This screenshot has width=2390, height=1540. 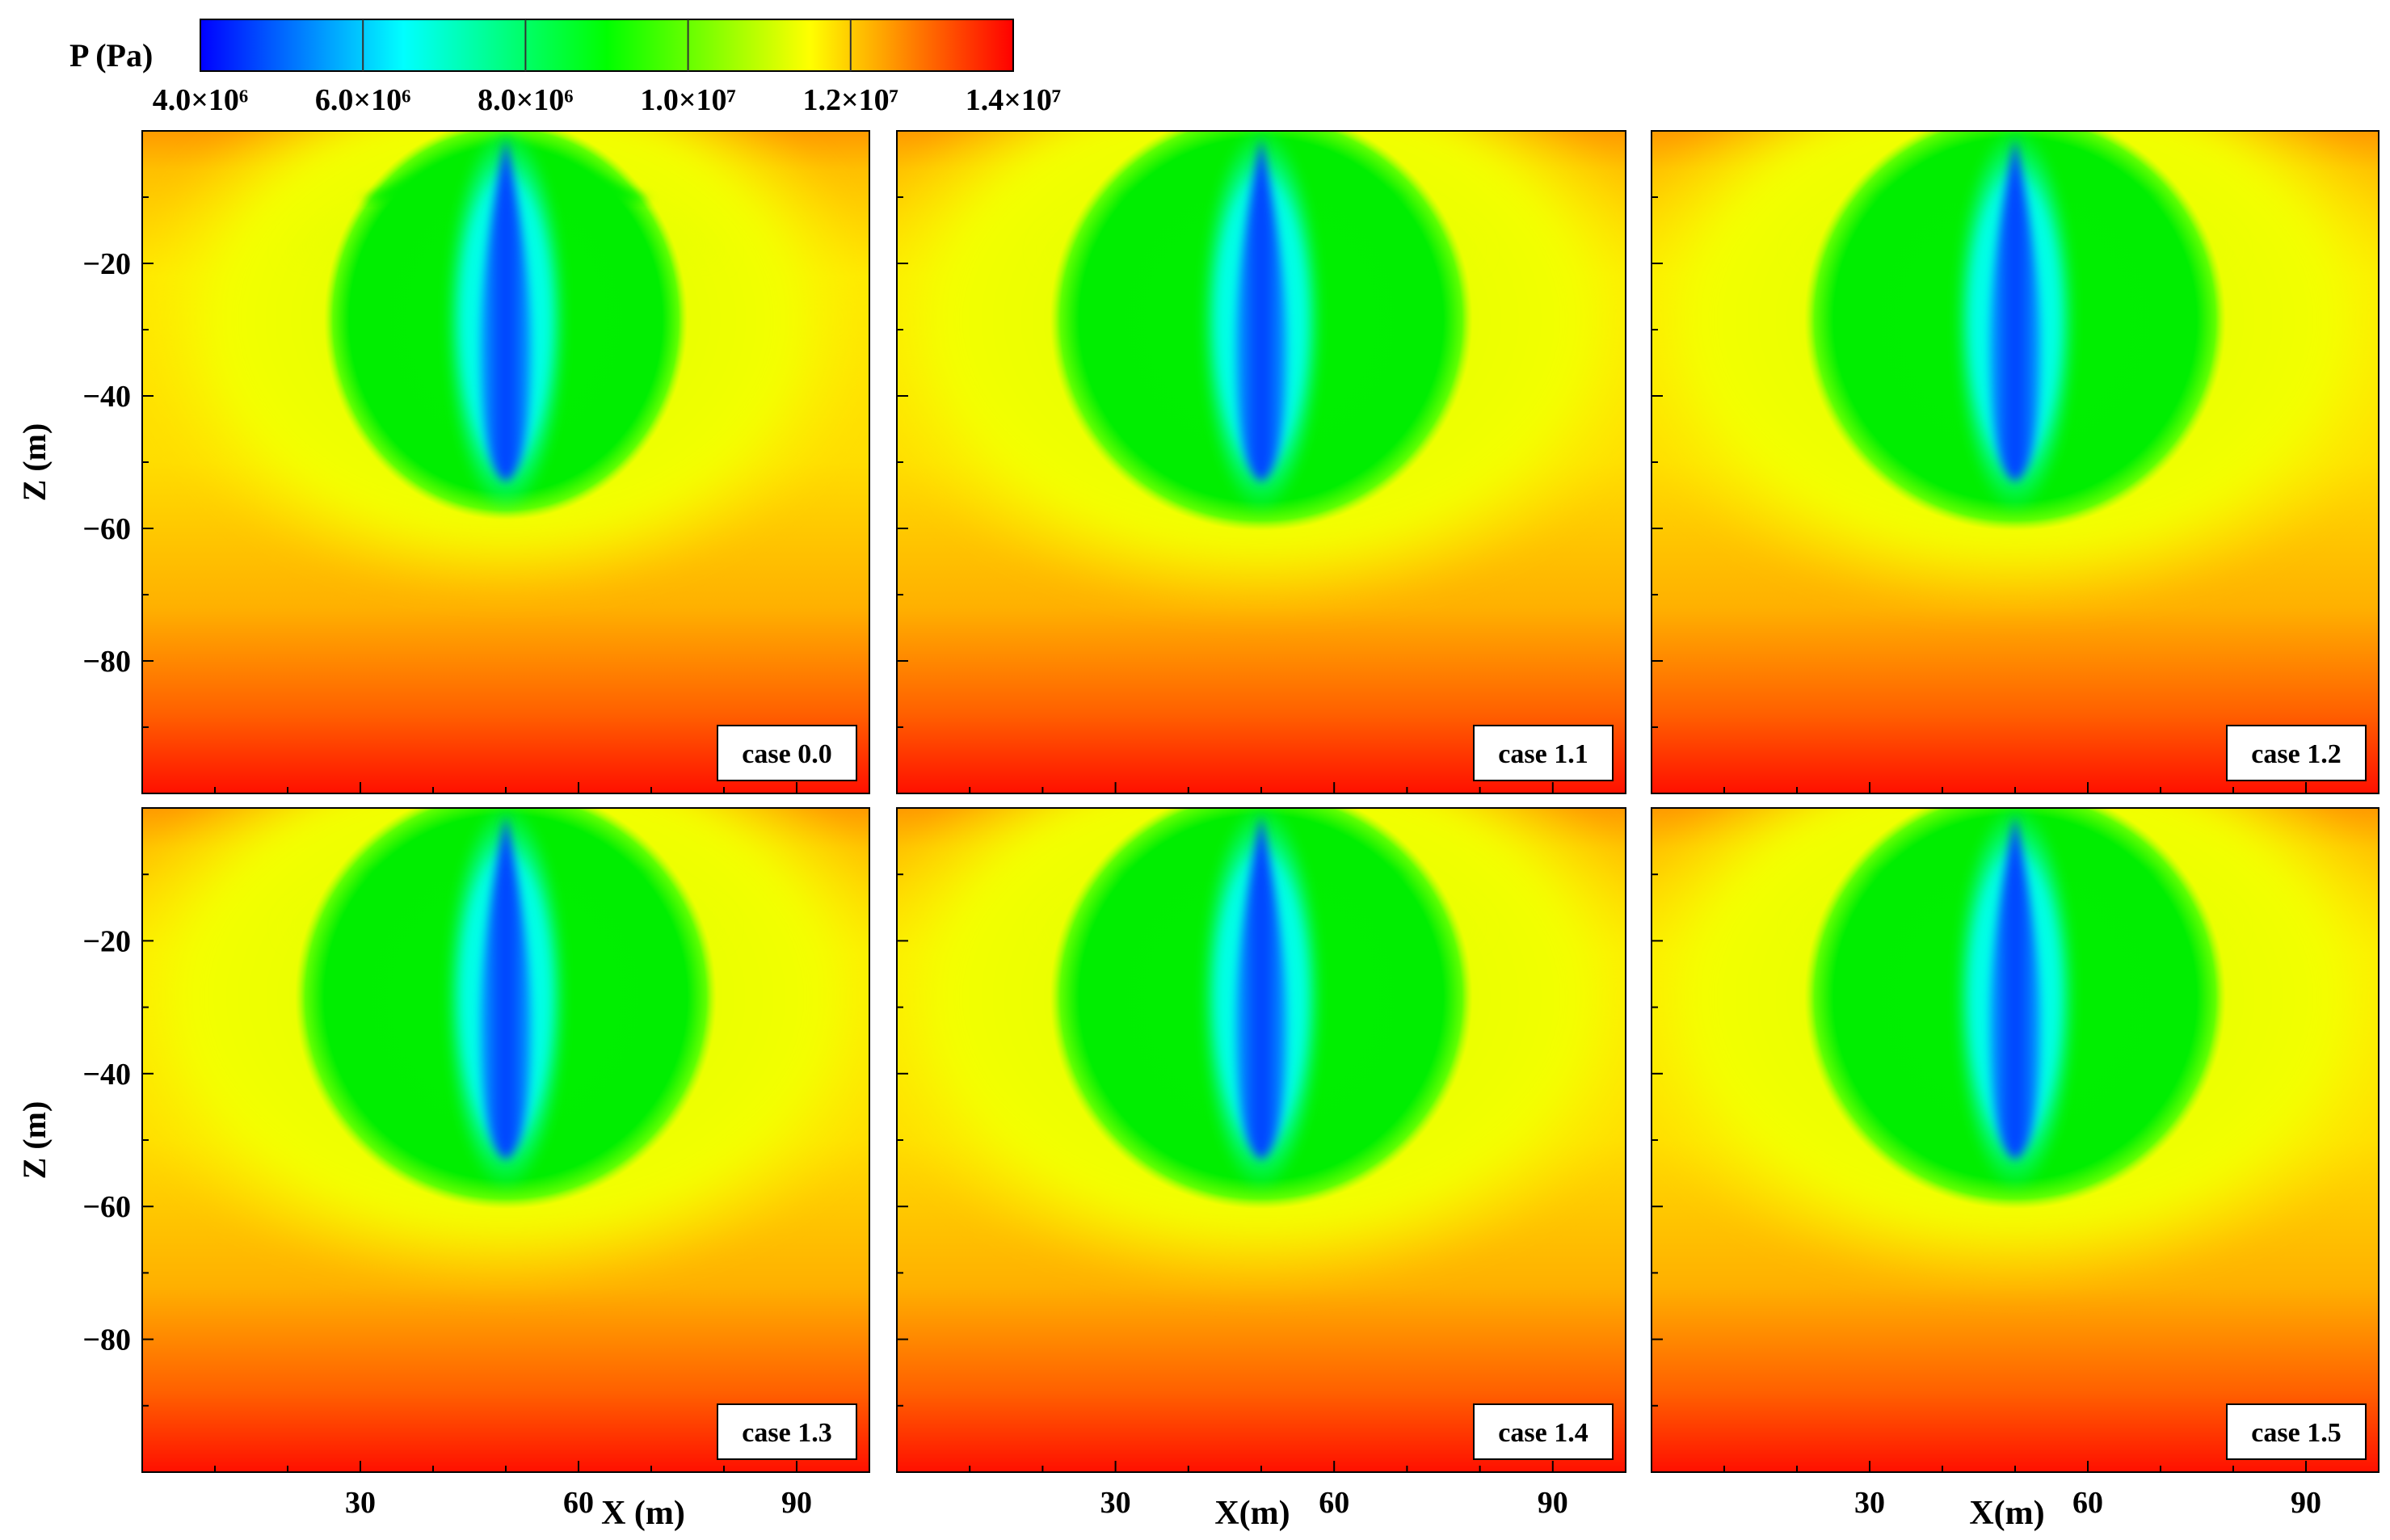 I want to click on case-label: case 1.5, so click(x=2296, y=1433).